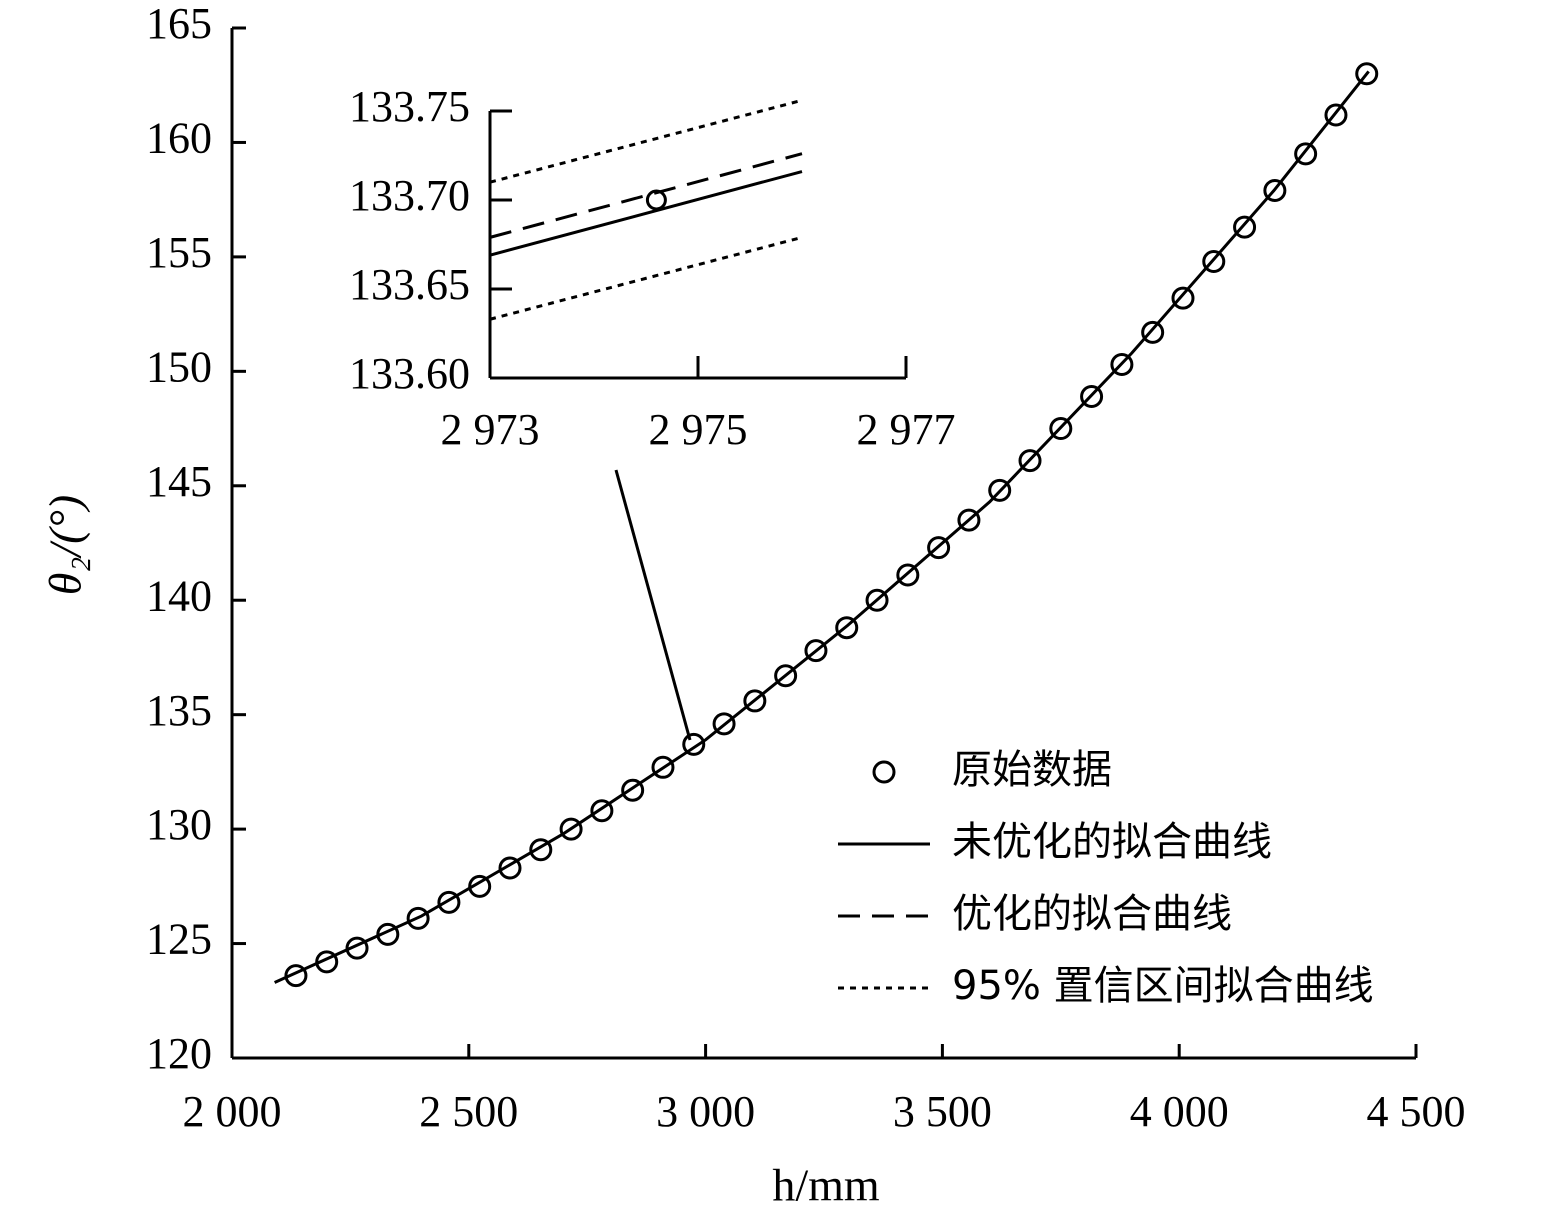 This screenshot has height=1223, width=1541. Describe the element at coordinates (409, 106) in the screenshot. I see `y-tick-label: 133.75` at that location.